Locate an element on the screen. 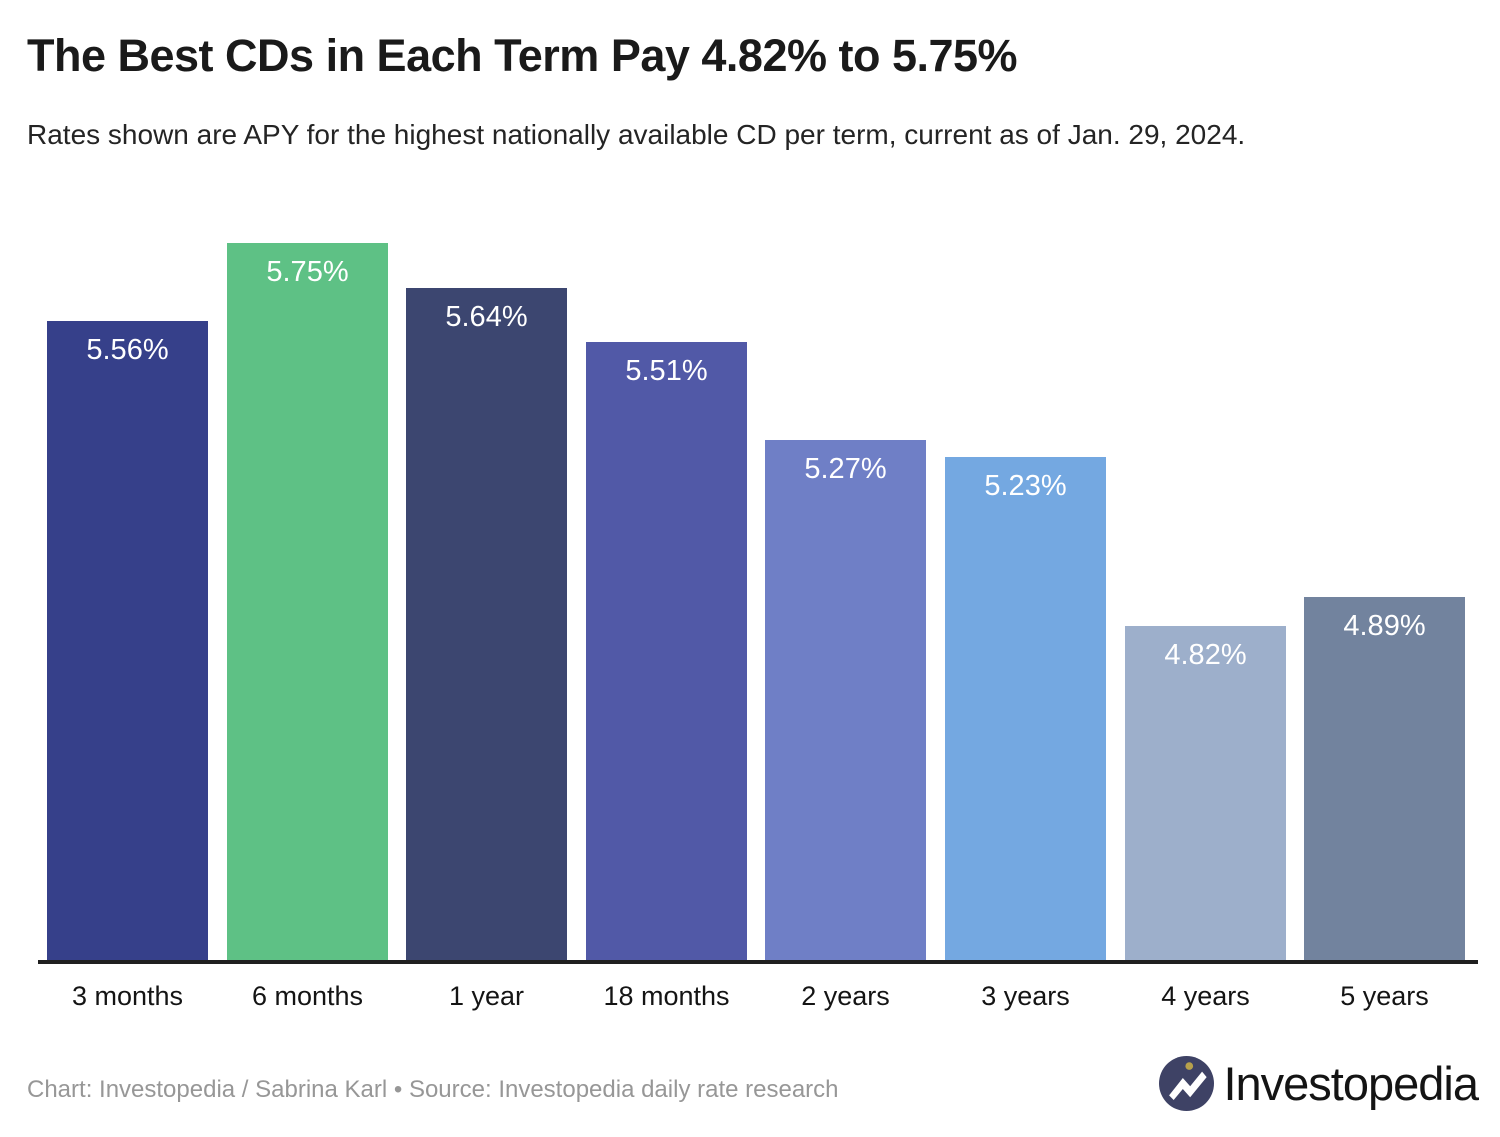  investopedia-logo-text: Investopedia is located at coordinates (1351, 1083).